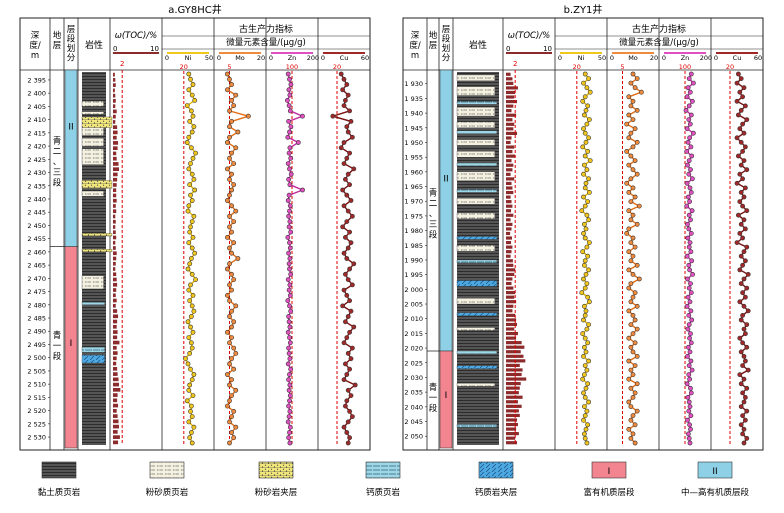 The image size is (784, 513). I want to click on toc-axis-max: 10, so click(547, 49).